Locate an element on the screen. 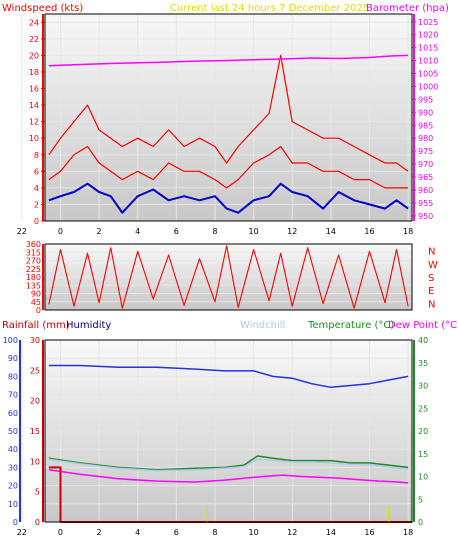  baro-y-tick-label: 990 is located at coordinates (425, 112).